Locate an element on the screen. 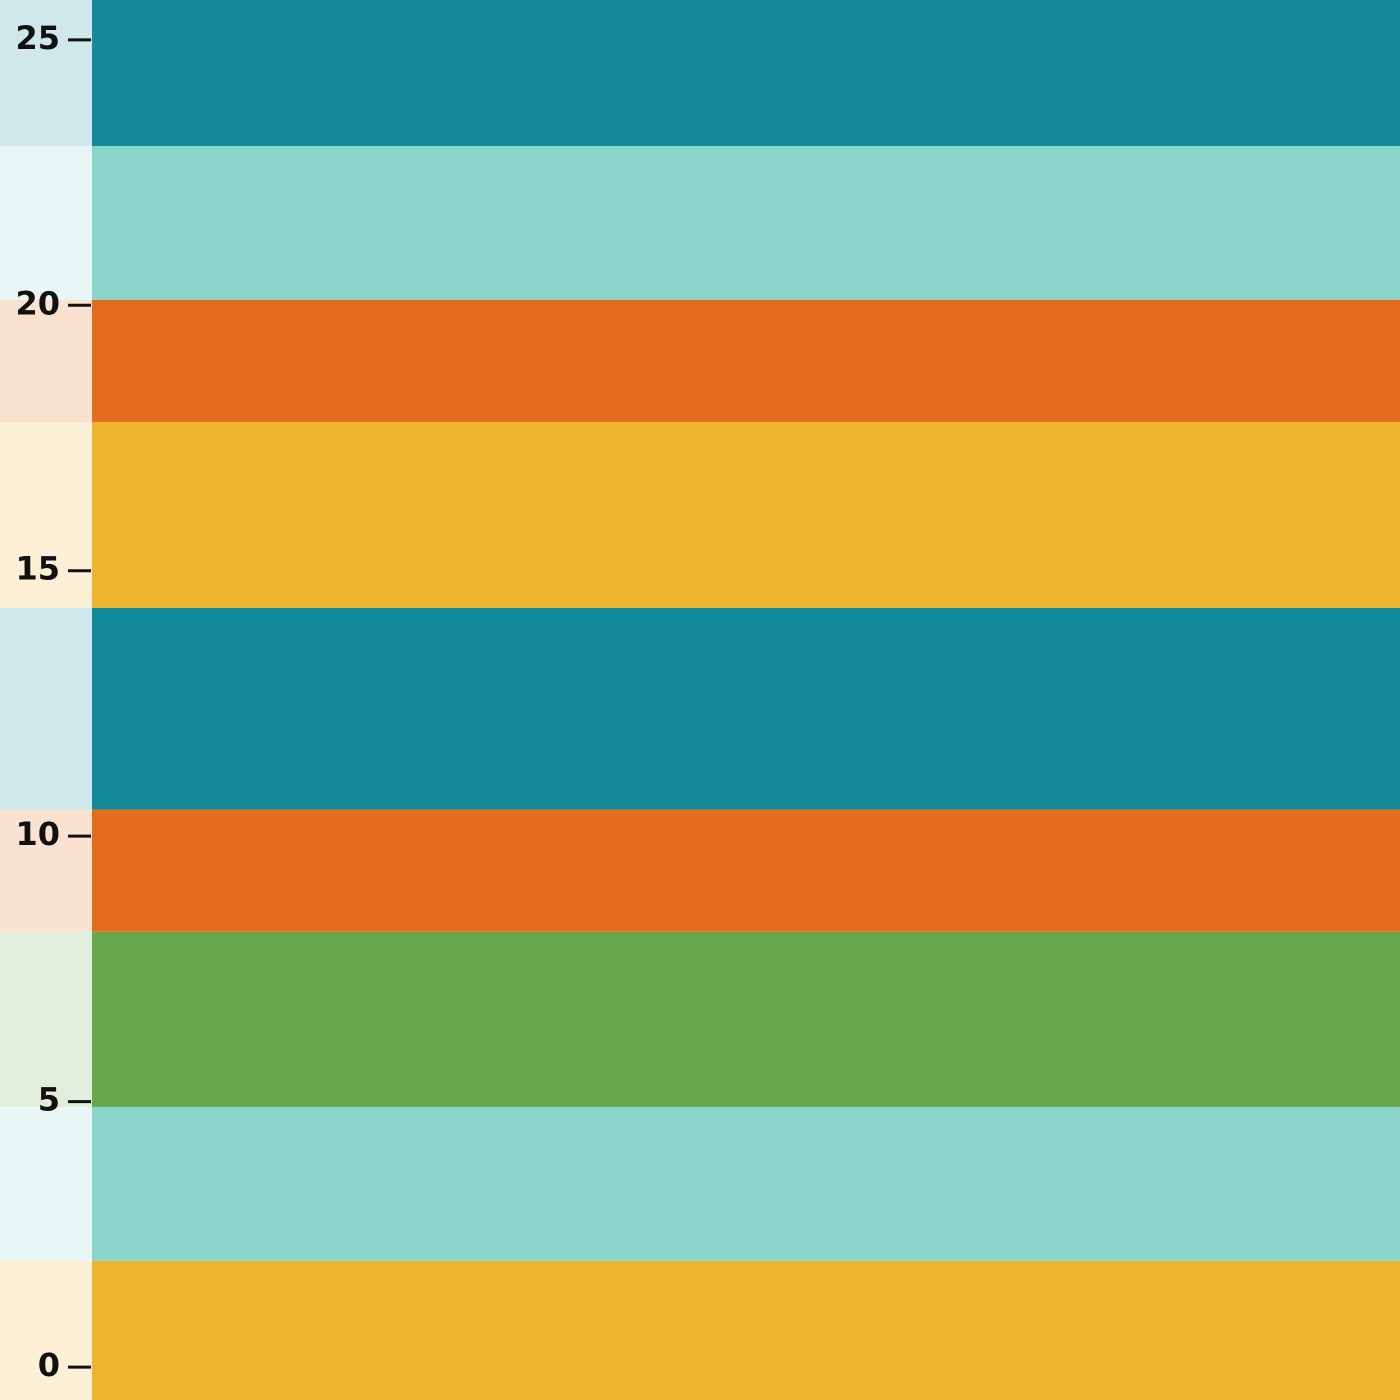 The width and height of the screenshot is (1400, 1400). y-tick-label: 0 is located at coordinates (49, 1365).